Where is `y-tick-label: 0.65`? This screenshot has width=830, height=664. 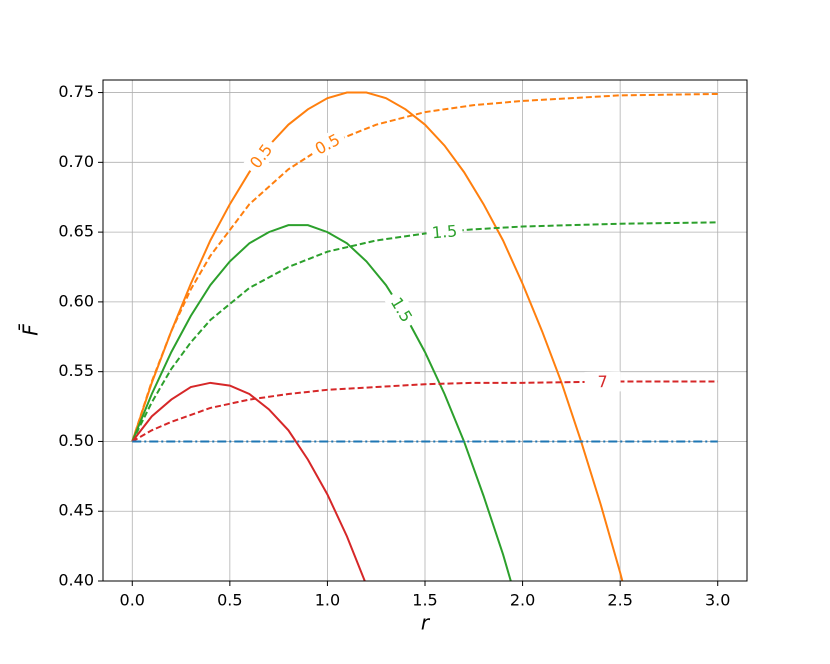 y-tick-label: 0.65 is located at coordinates (76, 231).